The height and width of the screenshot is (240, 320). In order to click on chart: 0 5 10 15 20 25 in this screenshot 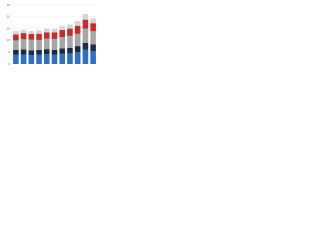, I will do `click(52, 34)`.